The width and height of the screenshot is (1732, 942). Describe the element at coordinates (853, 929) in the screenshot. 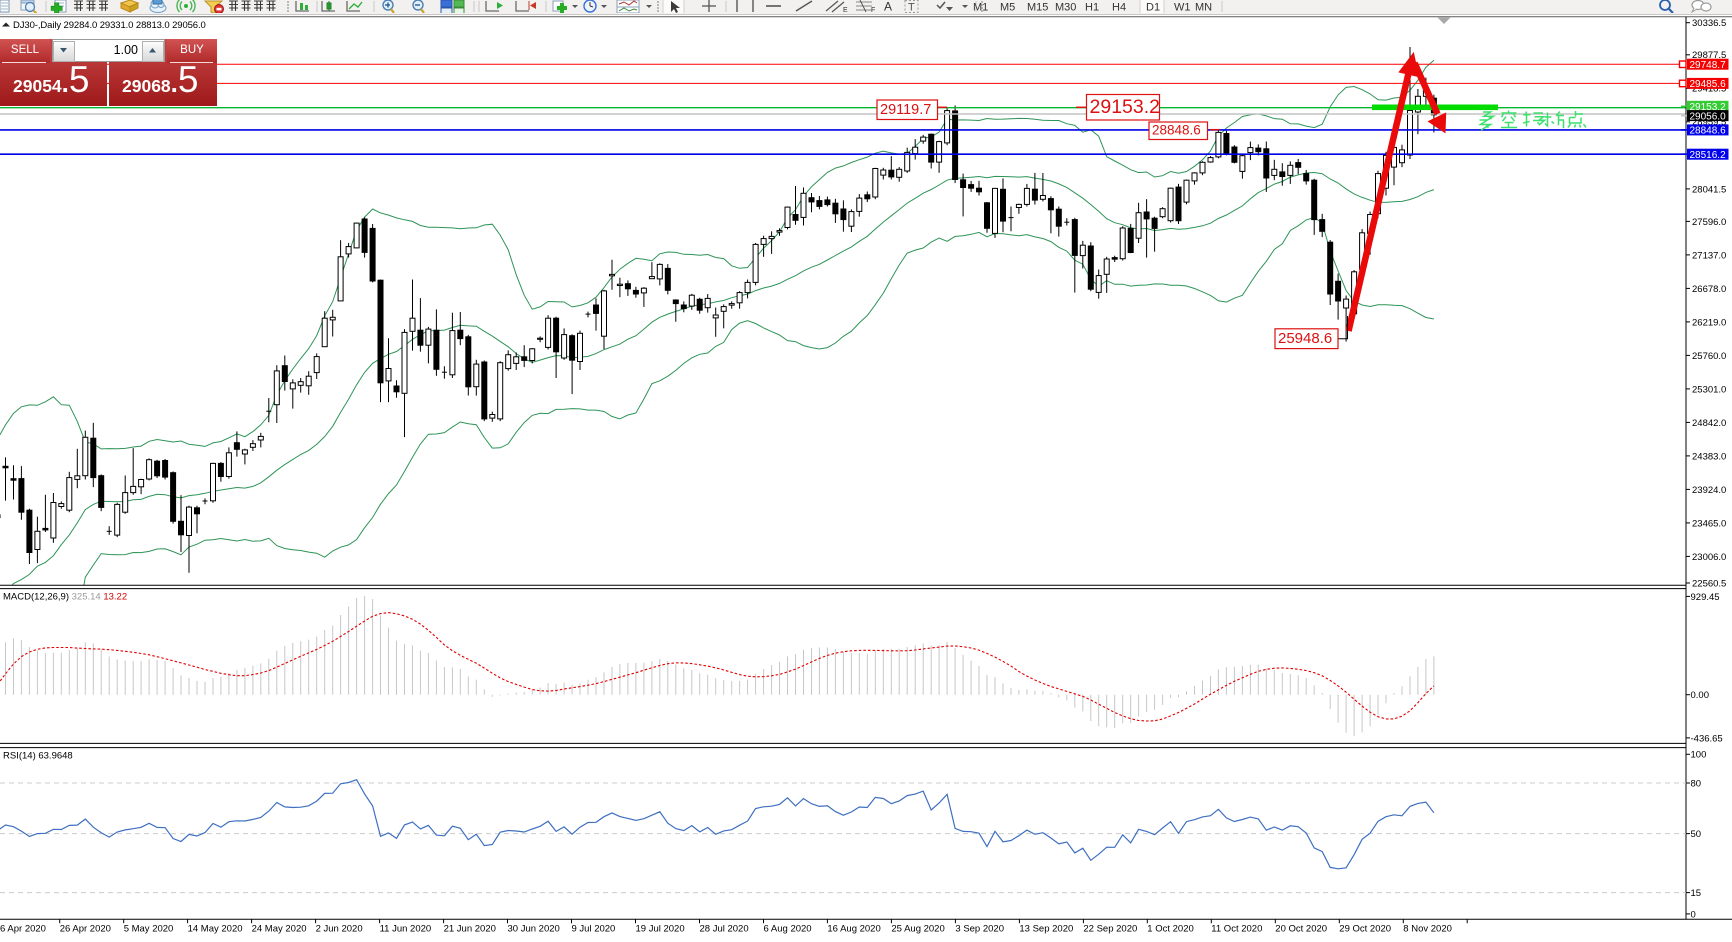

I see `svg-text: 16 Aug 2020` at that location.